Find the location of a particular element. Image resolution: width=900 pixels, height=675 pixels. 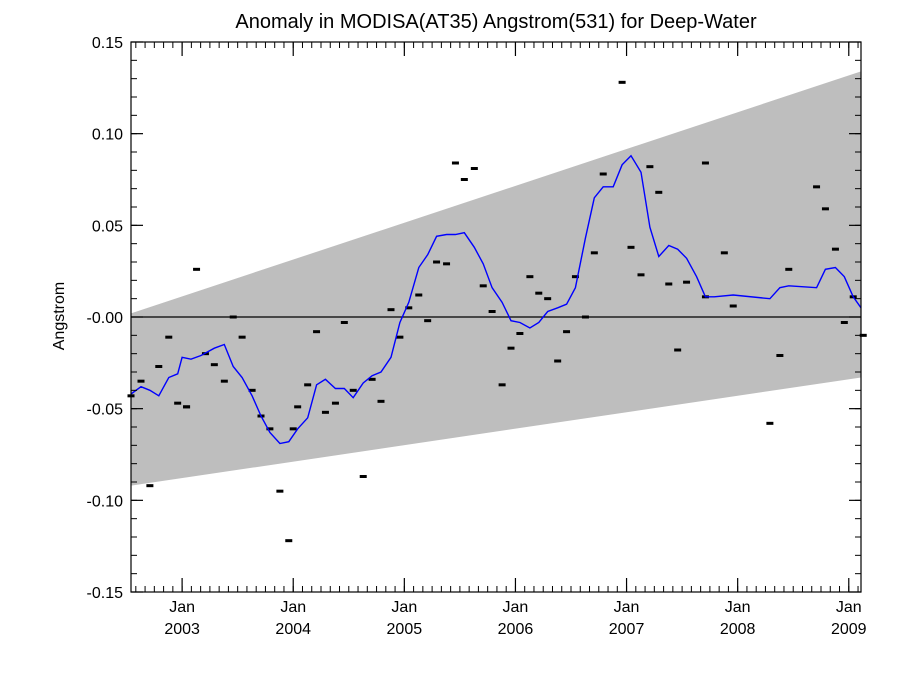

y-tick-label: -0.05 is located at coordinates (105, 410).